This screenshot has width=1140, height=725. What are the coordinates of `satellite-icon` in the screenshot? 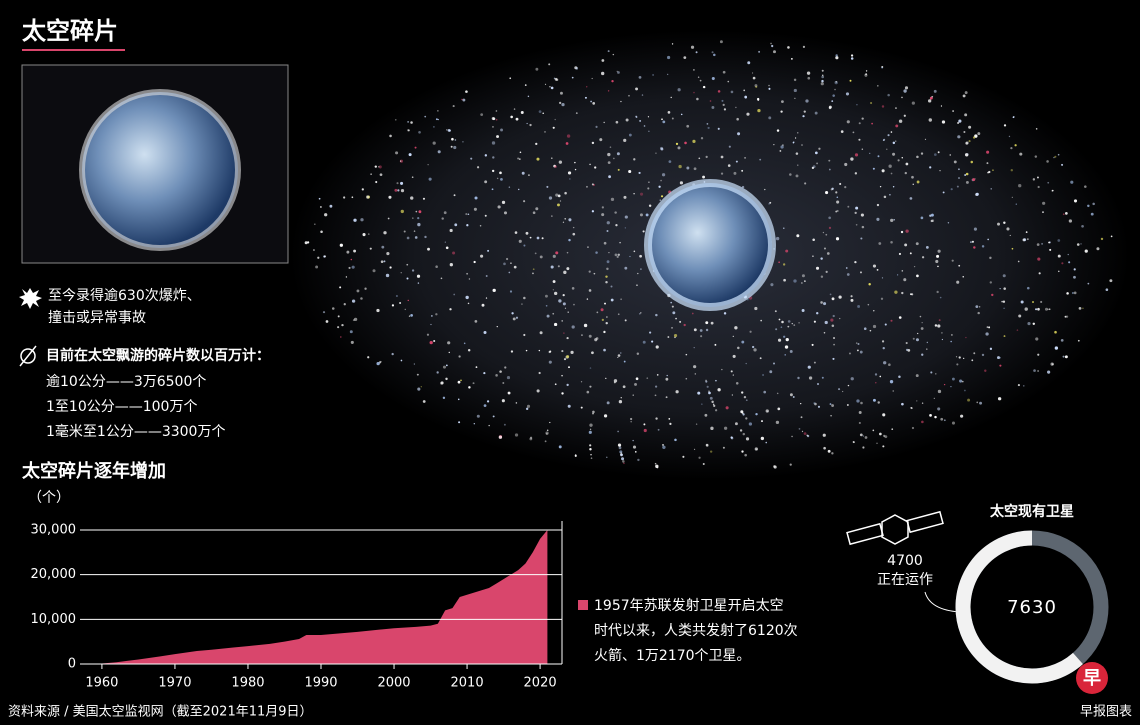 It's located at (895, 528).